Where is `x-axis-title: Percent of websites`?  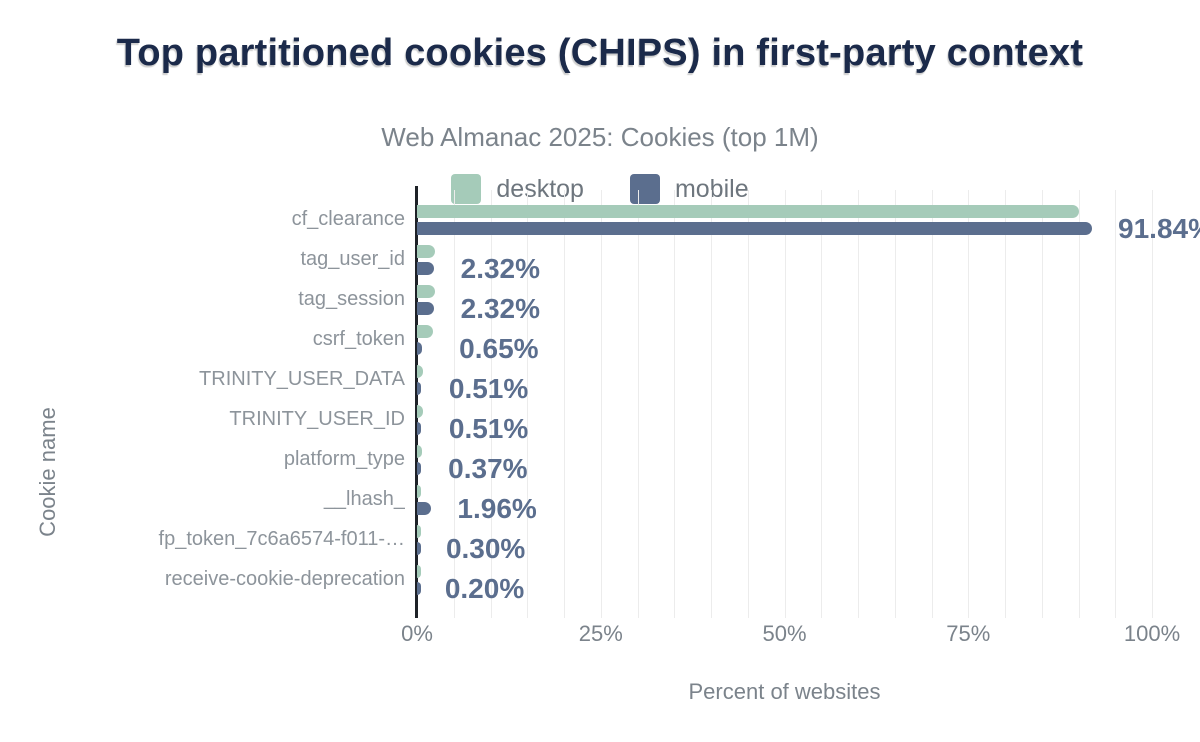 x-axis-title: Percent of websites is located at coordinates (784, 691).